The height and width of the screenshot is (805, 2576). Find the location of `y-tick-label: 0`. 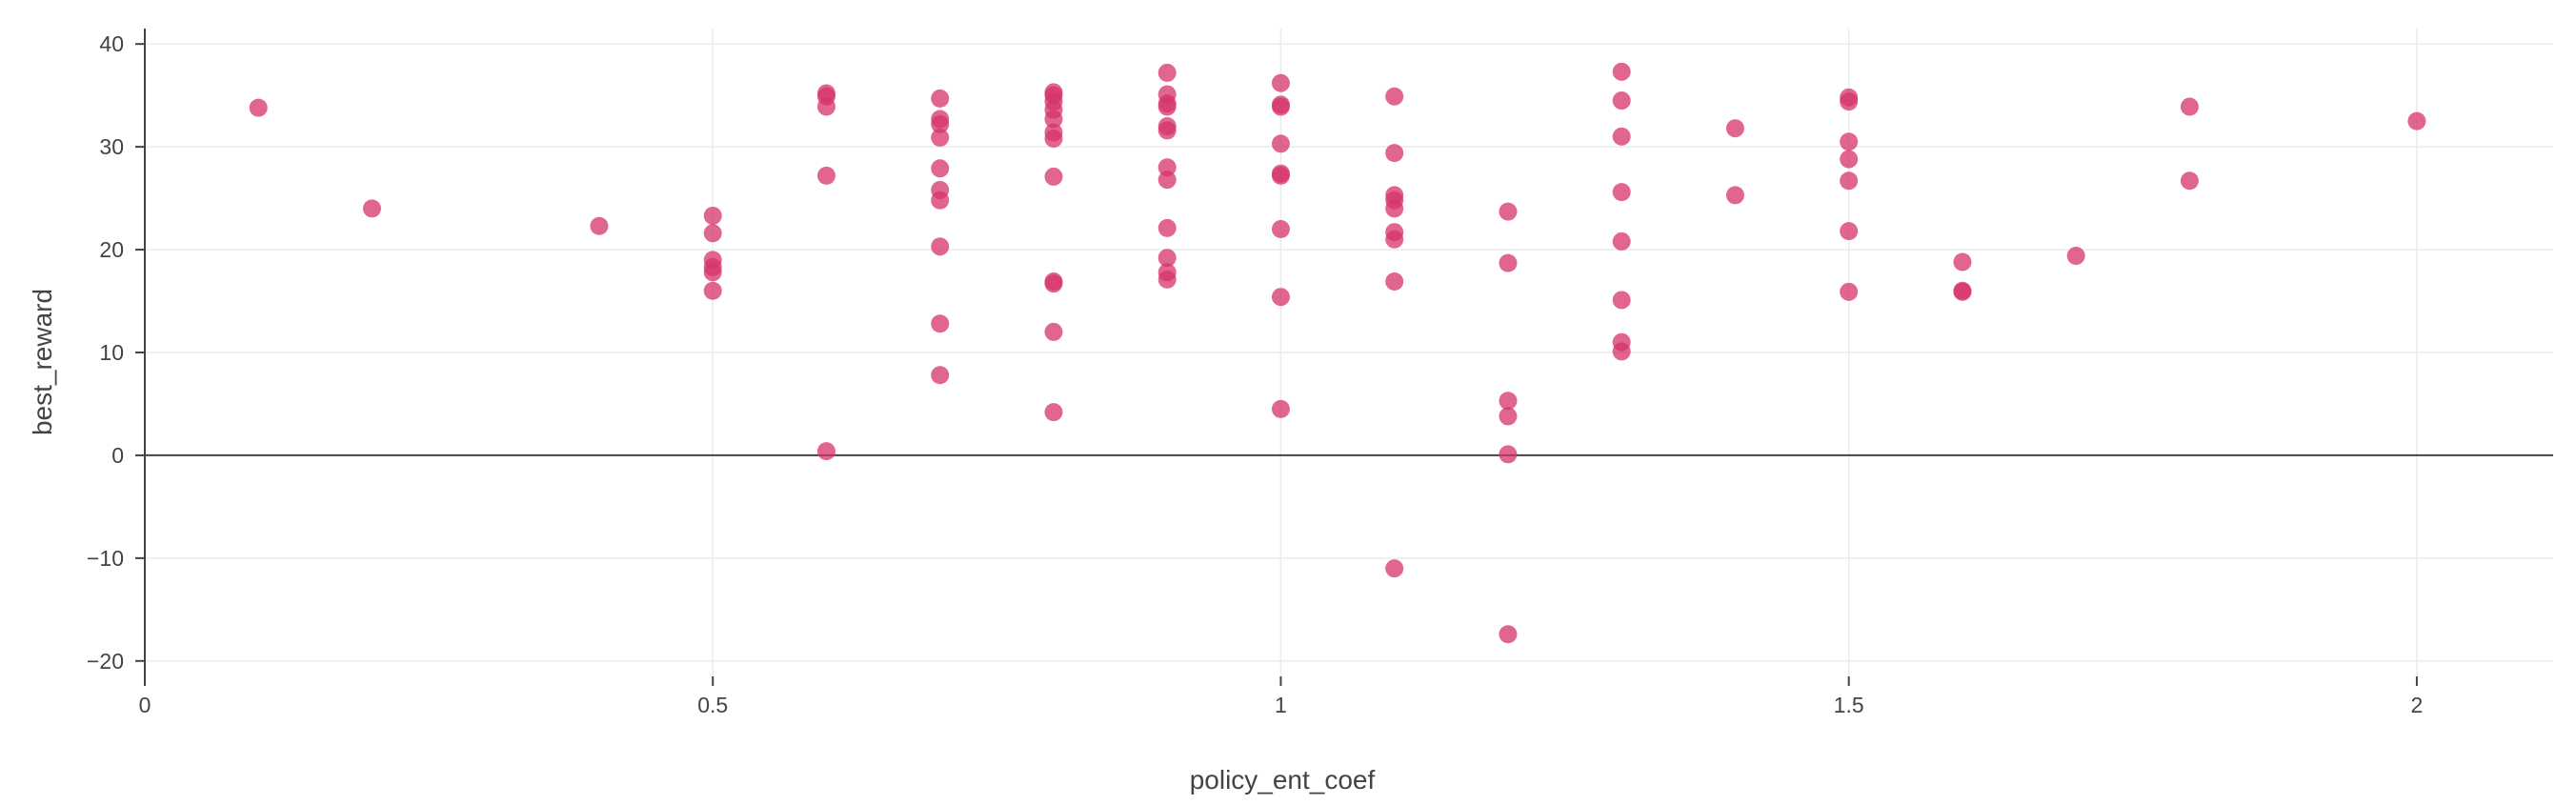

y-tick-label: 0 is located at coordinates (118, 455).